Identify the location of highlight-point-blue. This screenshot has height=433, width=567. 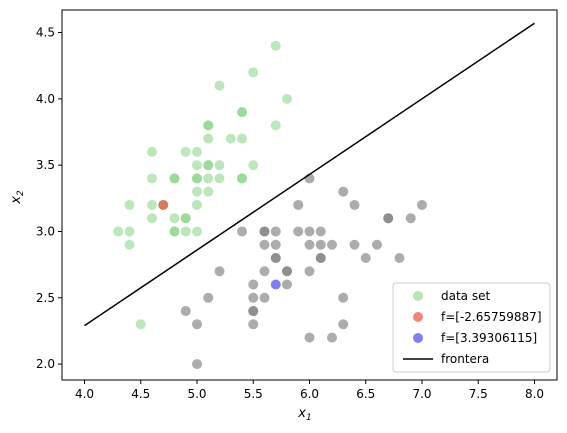
(275, 284).